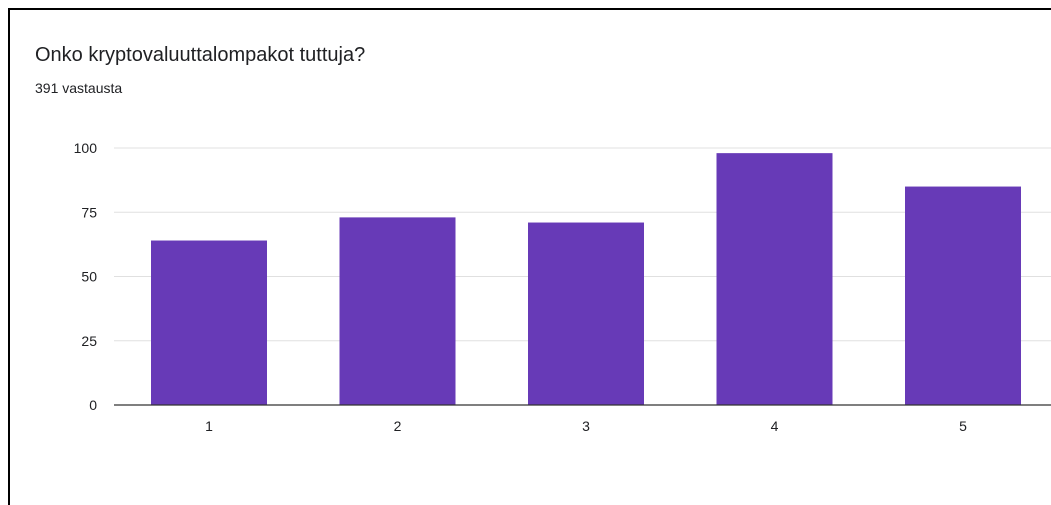 The image size is (1051, 505). Describe the element at coordinates (398, 426) in the screenshot. I see `x-tick-label: 2` at that location.